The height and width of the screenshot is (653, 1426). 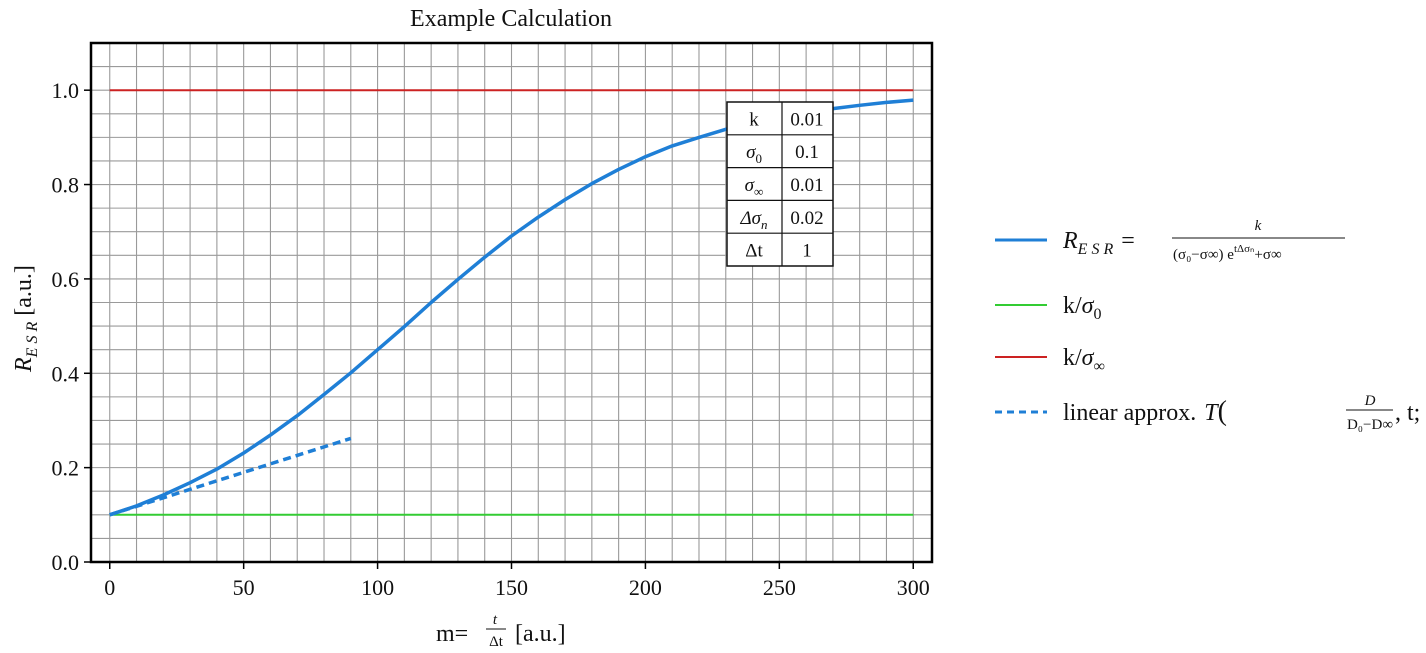 I want to click on legend-esr-denominator: (σ₀−σ∞) etΔσₙ+σ∞, so click(x=1227, y=253).